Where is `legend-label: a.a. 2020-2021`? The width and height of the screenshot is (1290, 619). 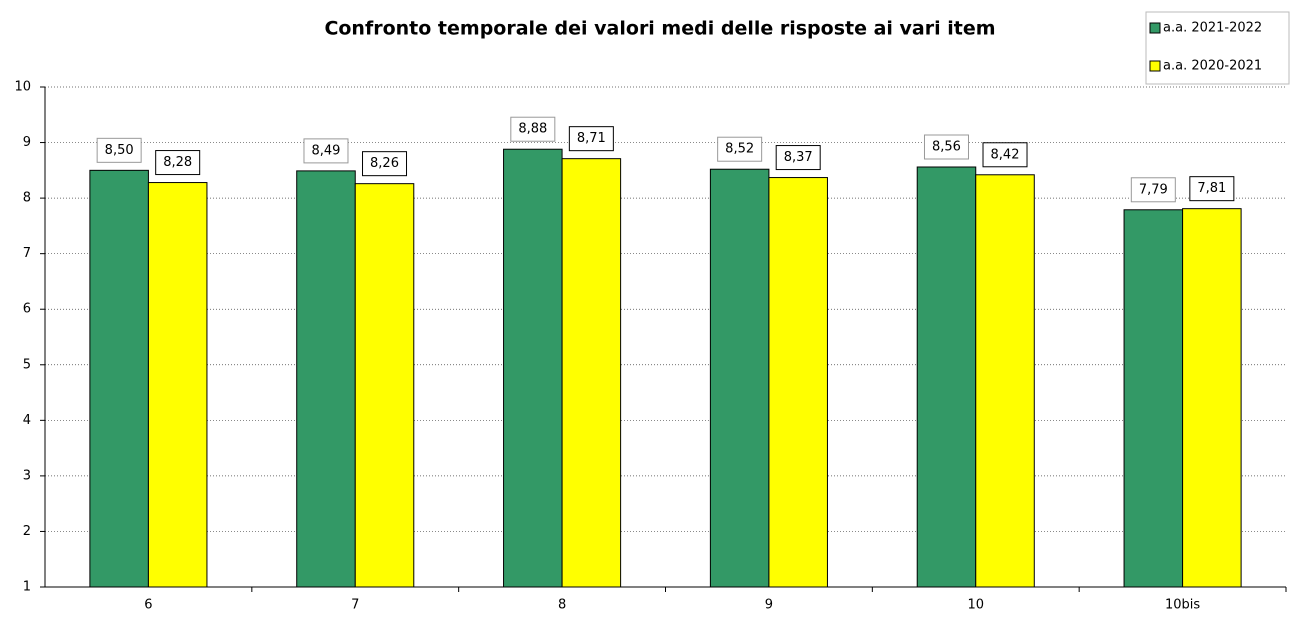
legend-label: a.a. 2020-2021 is located at coordinates (1212, 66).